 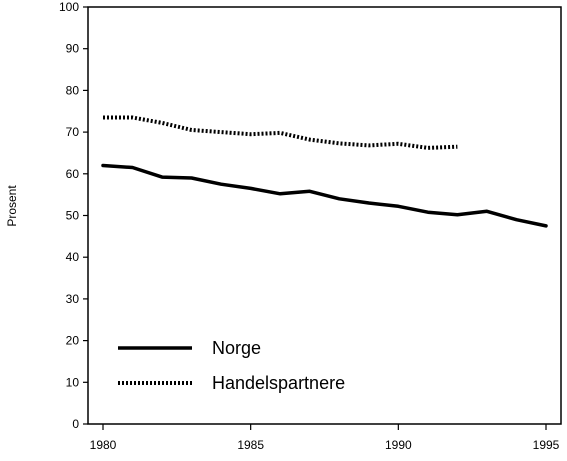 I want to click on y-axis-title: Prosent, so click(x=12, y=206).